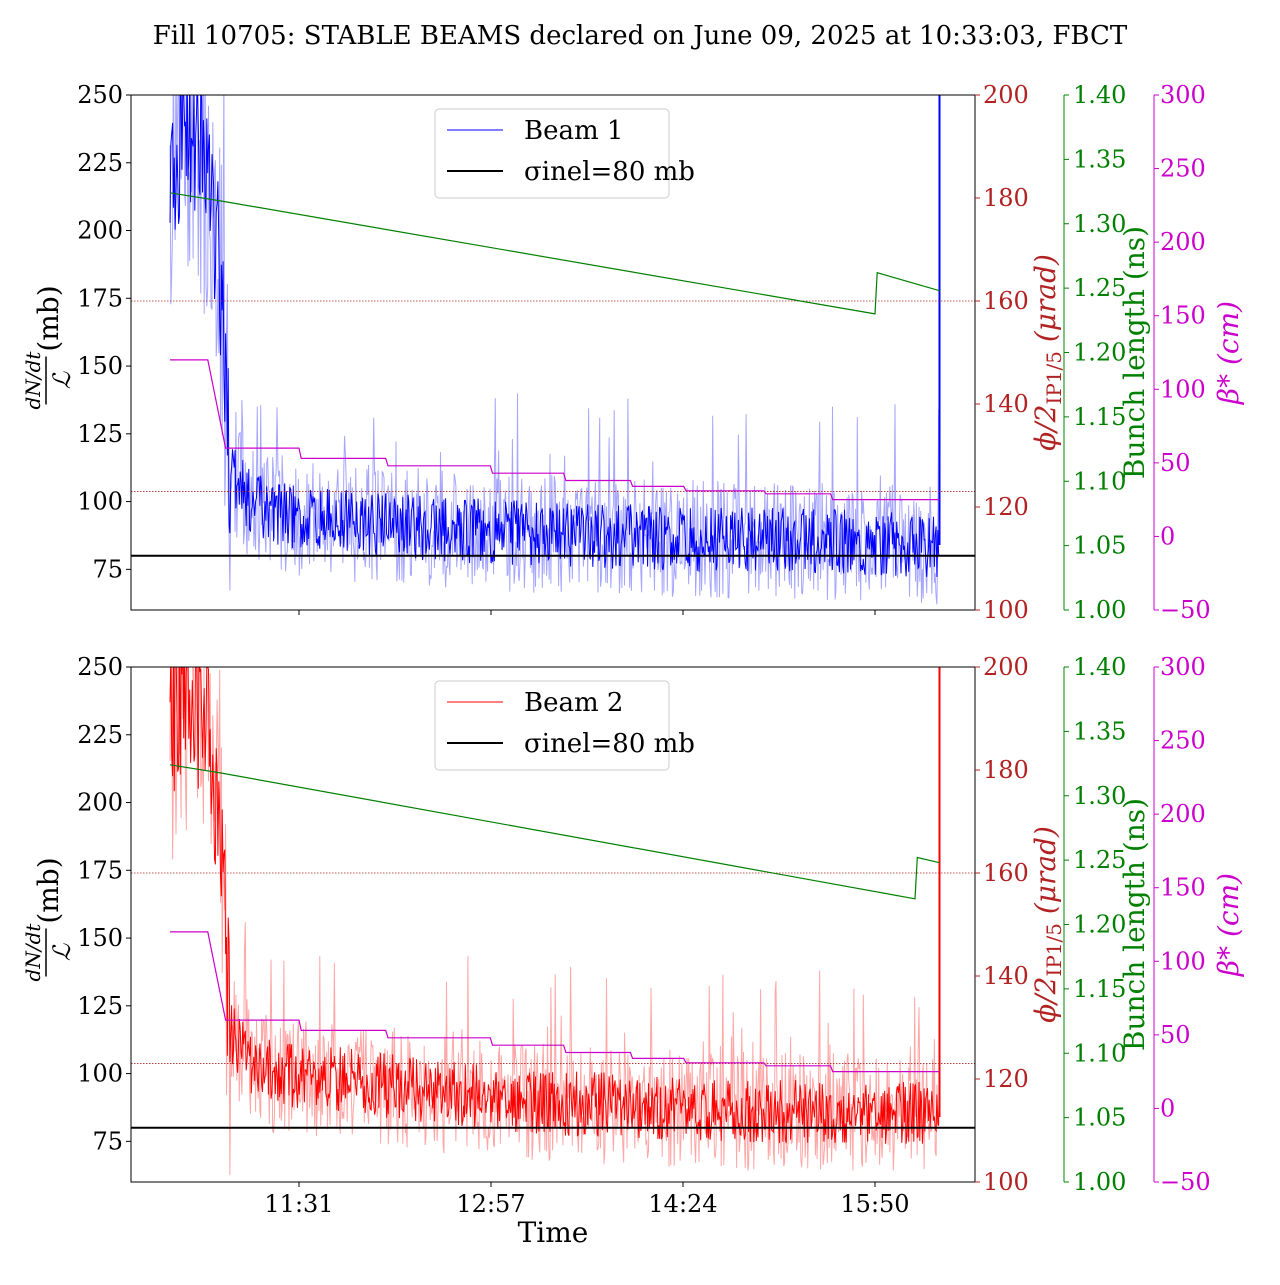 The height and width of the screenshot is (1285, 1280). I want to click on x-tick-label: 14:24, so click(682, 1204).